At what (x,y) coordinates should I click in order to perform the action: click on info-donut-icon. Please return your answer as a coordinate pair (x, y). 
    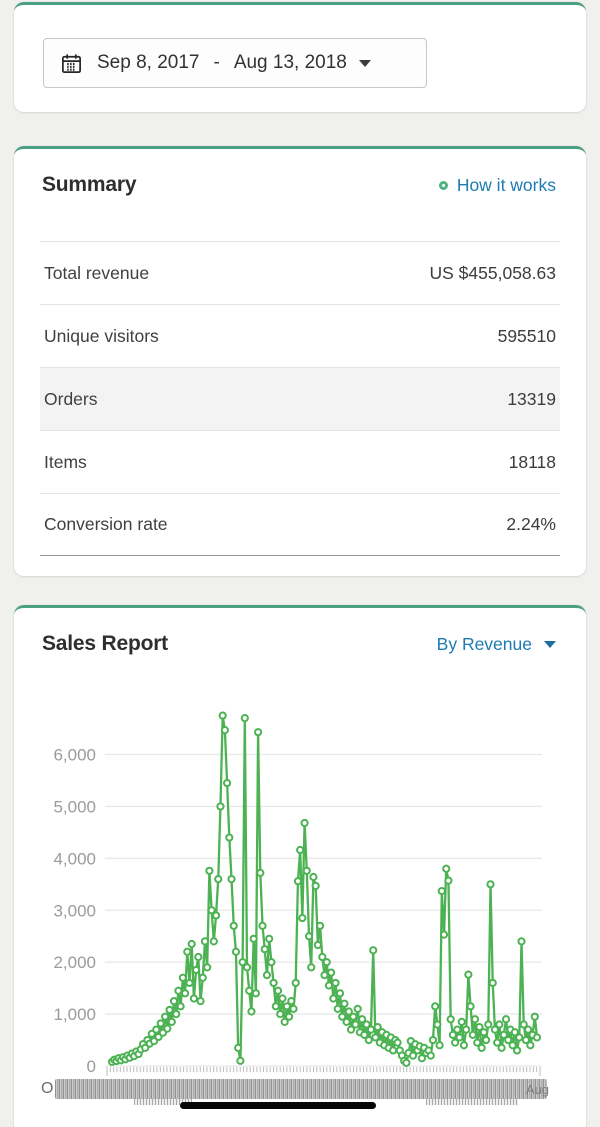
    Looking at the image, I should click on (443, 185).